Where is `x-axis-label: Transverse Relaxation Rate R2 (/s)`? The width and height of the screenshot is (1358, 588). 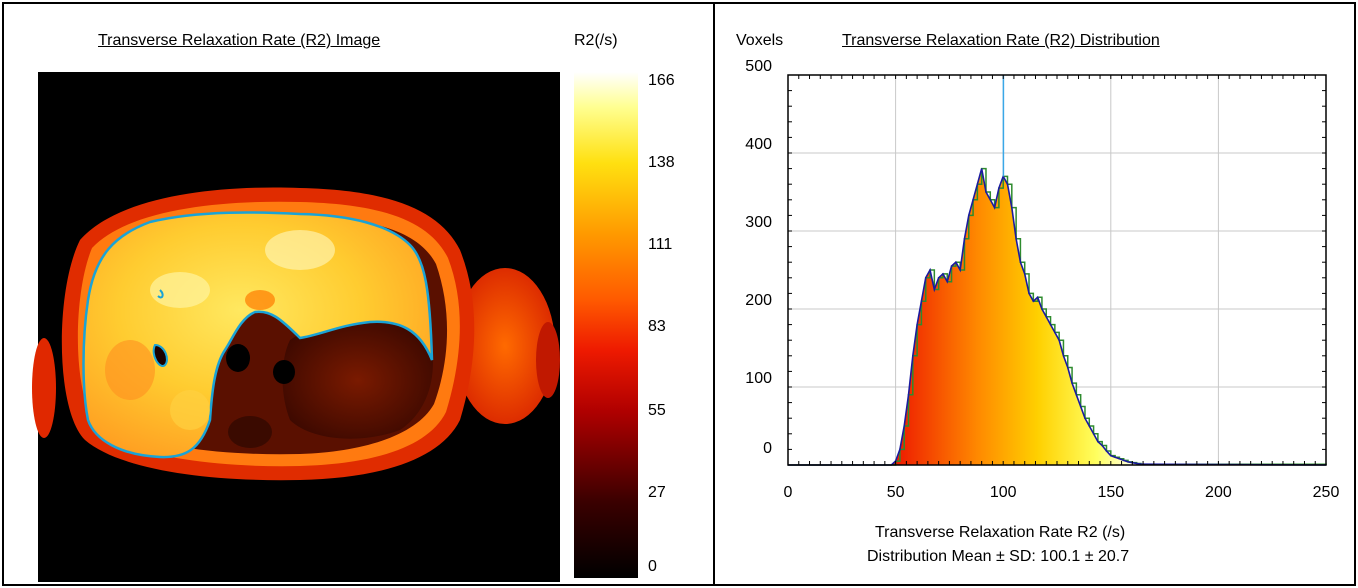 x-axis-label: Transverse Relaxation Rate R2 (/s) is located at coordinates (1000, 532).